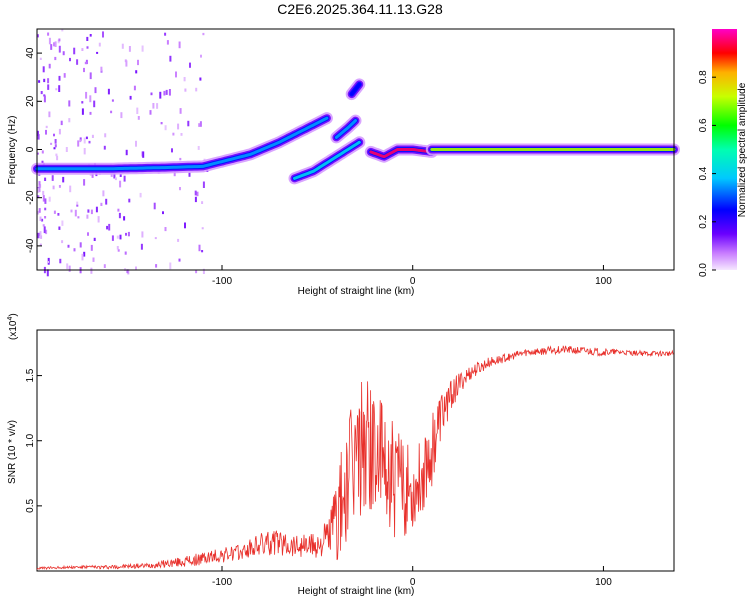 The width and height of the screenshot is (750, 600). I want to click on heatmap-y-tick-label: -40, so click(30, 245).